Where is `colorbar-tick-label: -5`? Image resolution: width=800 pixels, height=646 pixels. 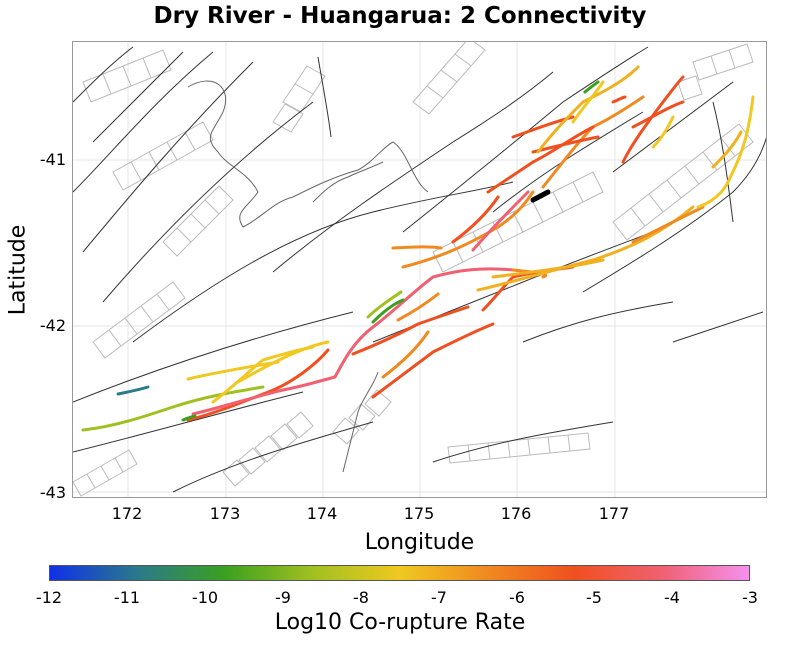 colorbar-tick-label: -5 is located at coordinates (594, 597).